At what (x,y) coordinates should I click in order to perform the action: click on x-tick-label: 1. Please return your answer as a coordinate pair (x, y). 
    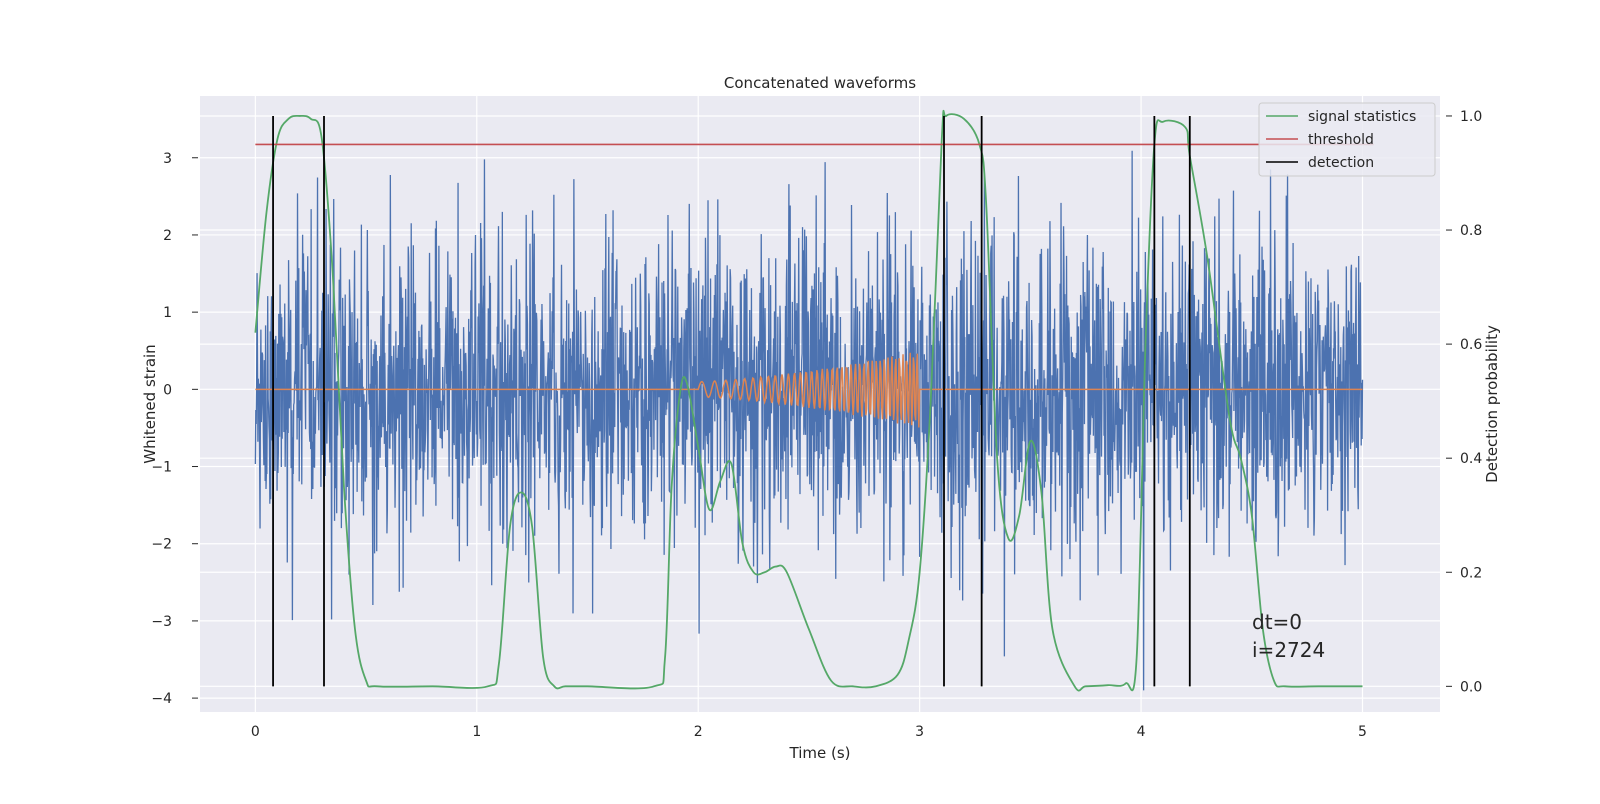
    Looking at the image, I should click on (476, 732).